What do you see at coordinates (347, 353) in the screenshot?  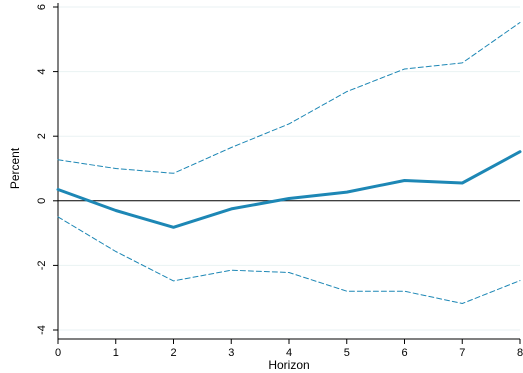 I see `x-tick-label: 5` at bounding box center [347, 353].